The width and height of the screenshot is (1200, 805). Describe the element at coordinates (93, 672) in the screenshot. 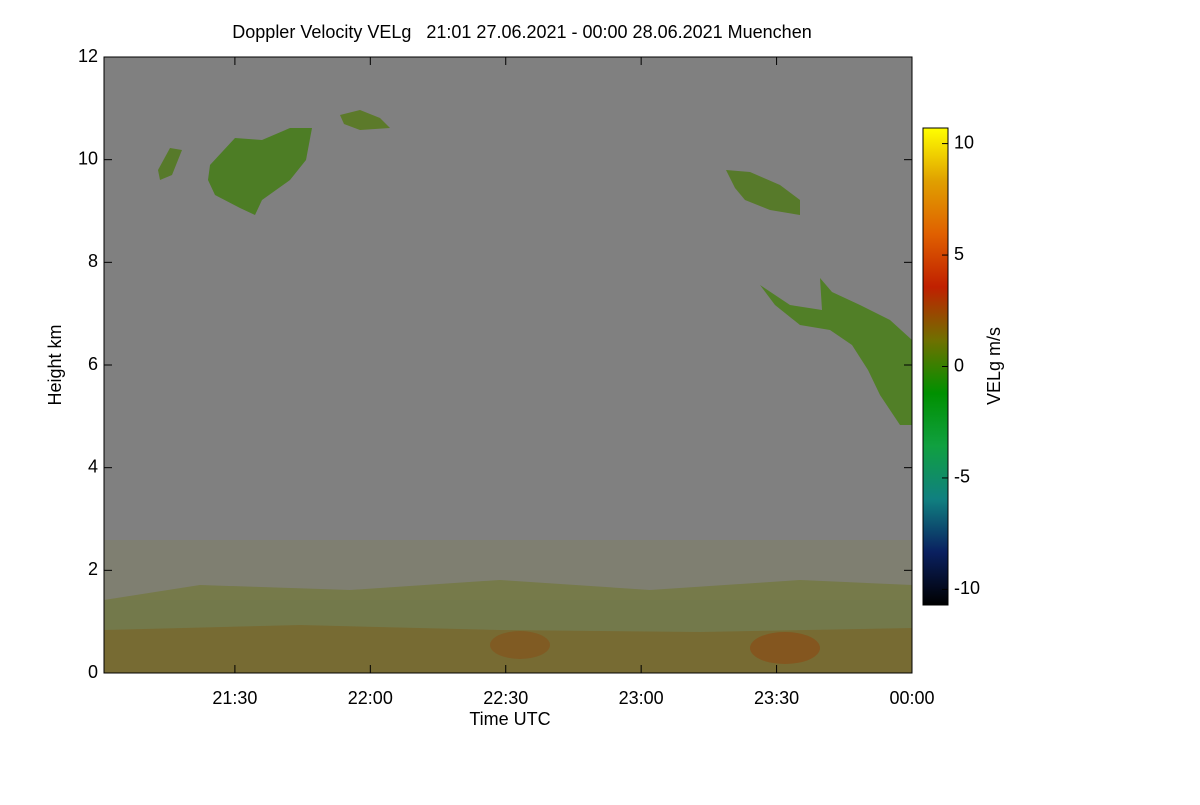

I see `y-tick-label: 0` at that location.